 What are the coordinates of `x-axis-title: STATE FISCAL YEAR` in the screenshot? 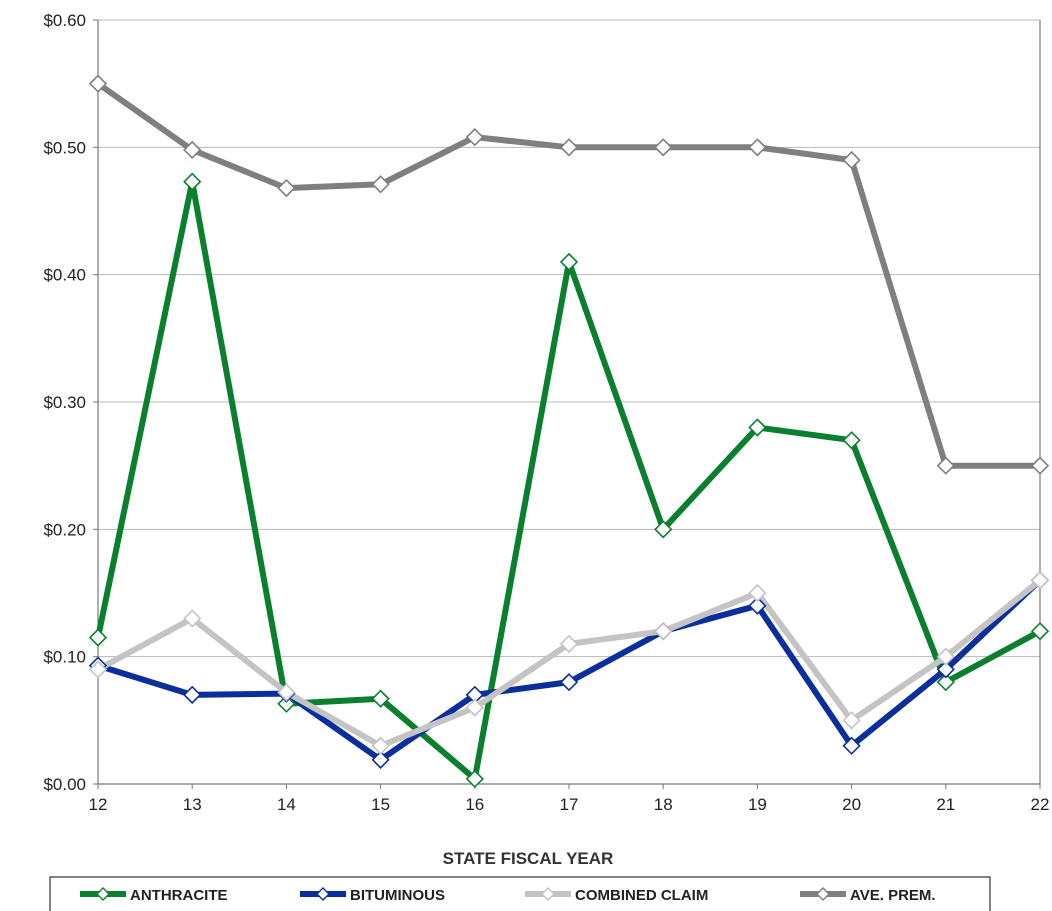 It's located at (528, 858).